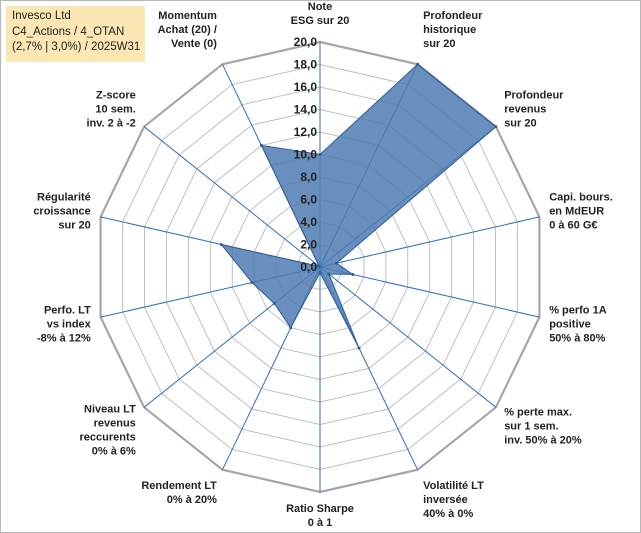  I want to click on axis-label-line: reccurents, so click(108, 438).